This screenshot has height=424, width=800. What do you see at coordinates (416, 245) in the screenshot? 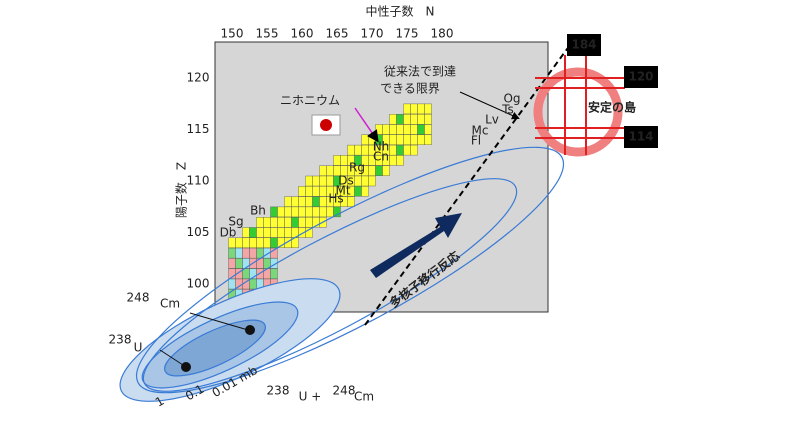
I see `reaction-arrow` at bounding box center [416, 245].